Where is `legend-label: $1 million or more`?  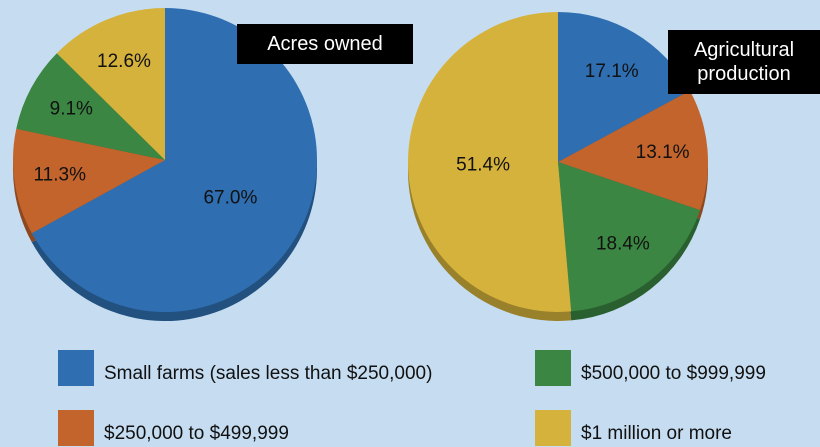
legend-label: $1 million or more is located at coordinates (656, 433).